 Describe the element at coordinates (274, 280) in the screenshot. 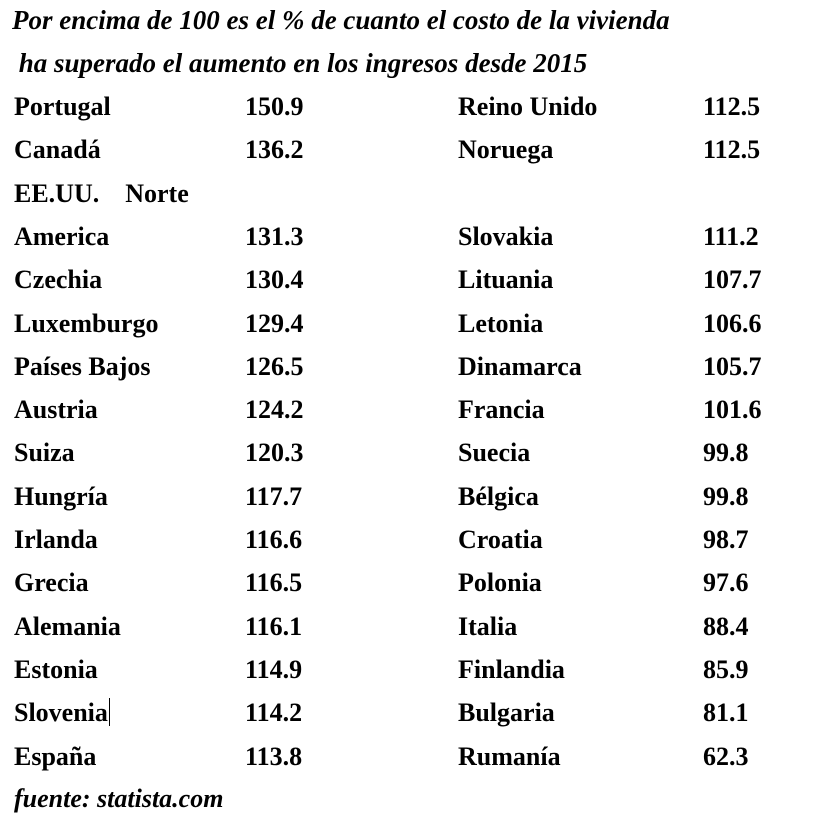

I see `left-value-cell: 130.4` at that location.